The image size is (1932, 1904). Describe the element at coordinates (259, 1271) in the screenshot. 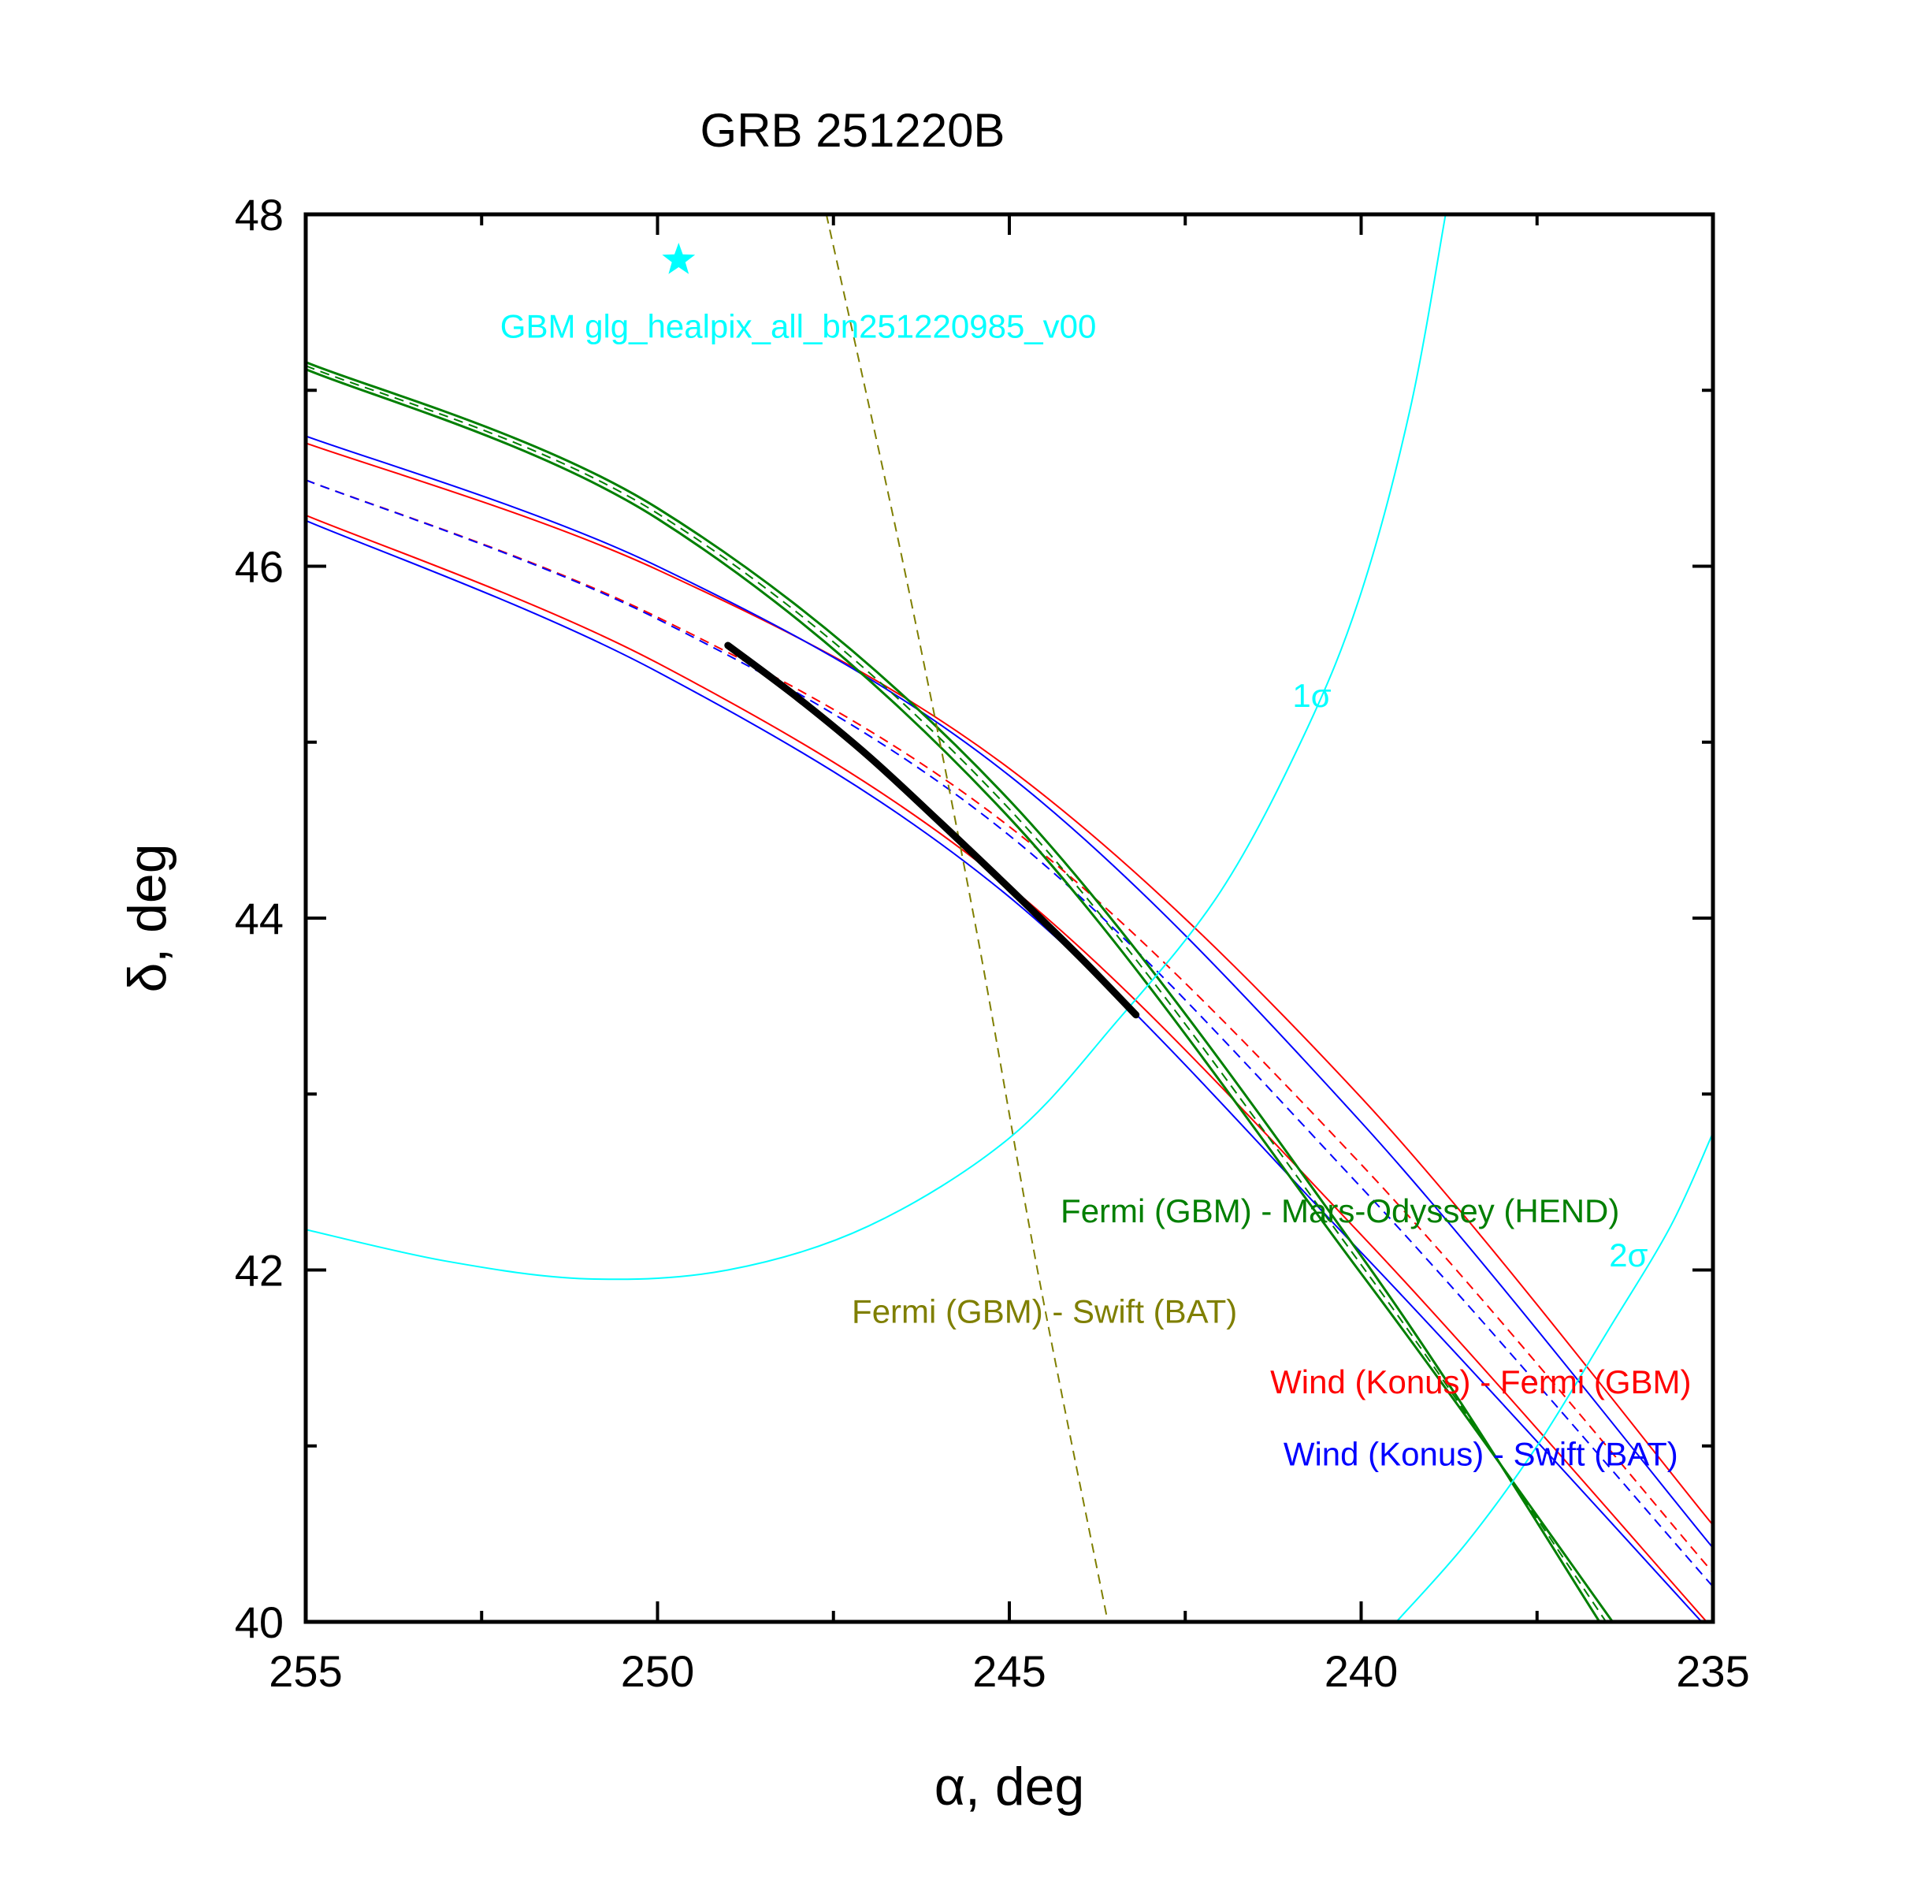

I see `y-tick-label: 42` at that location.